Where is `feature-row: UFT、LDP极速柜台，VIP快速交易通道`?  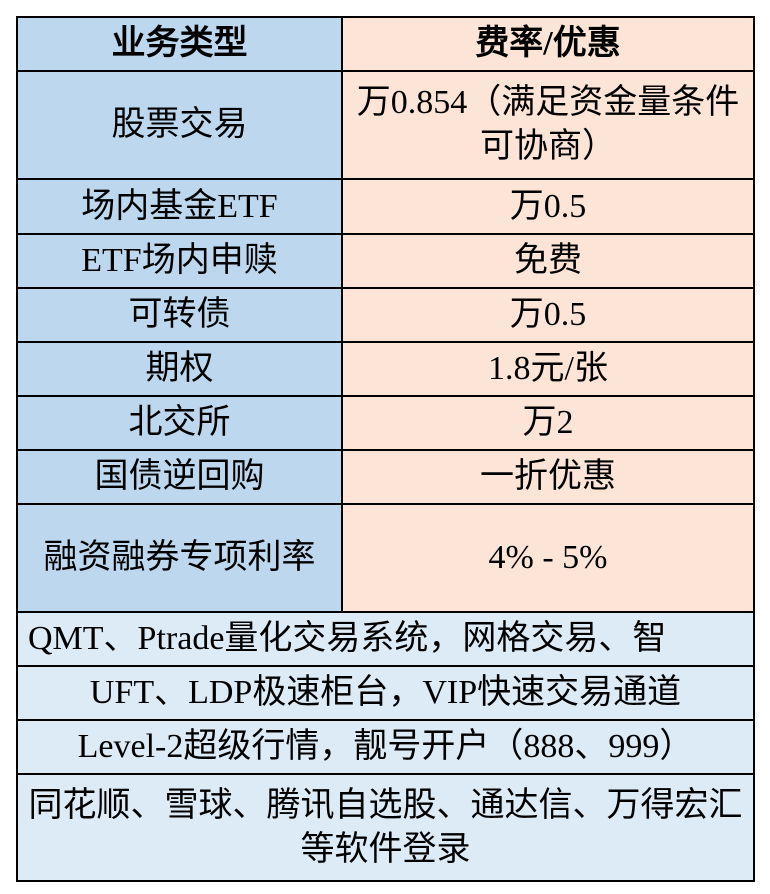 feature-row: UFT、LDP极速柜台，VIP快速交易通道 is located at coordinates (385, 693).